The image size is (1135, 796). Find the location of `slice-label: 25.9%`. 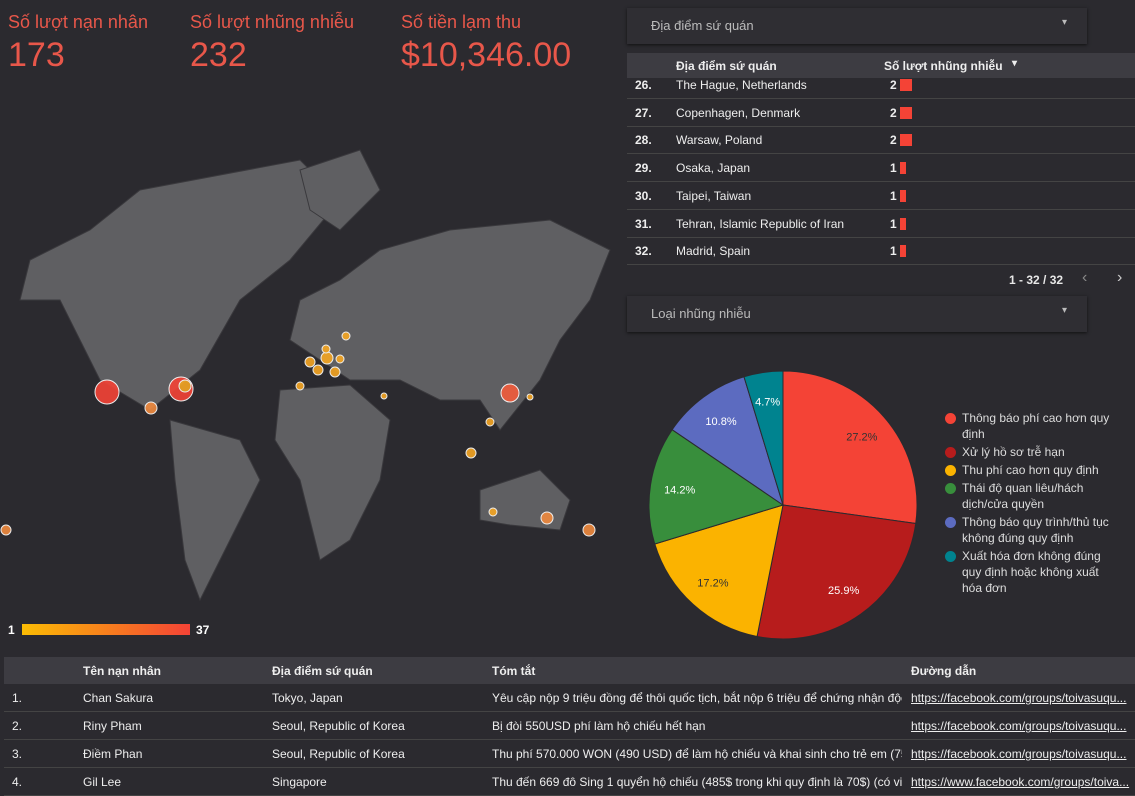

slice-label: 25.9% is located at coordinates (843, 591).